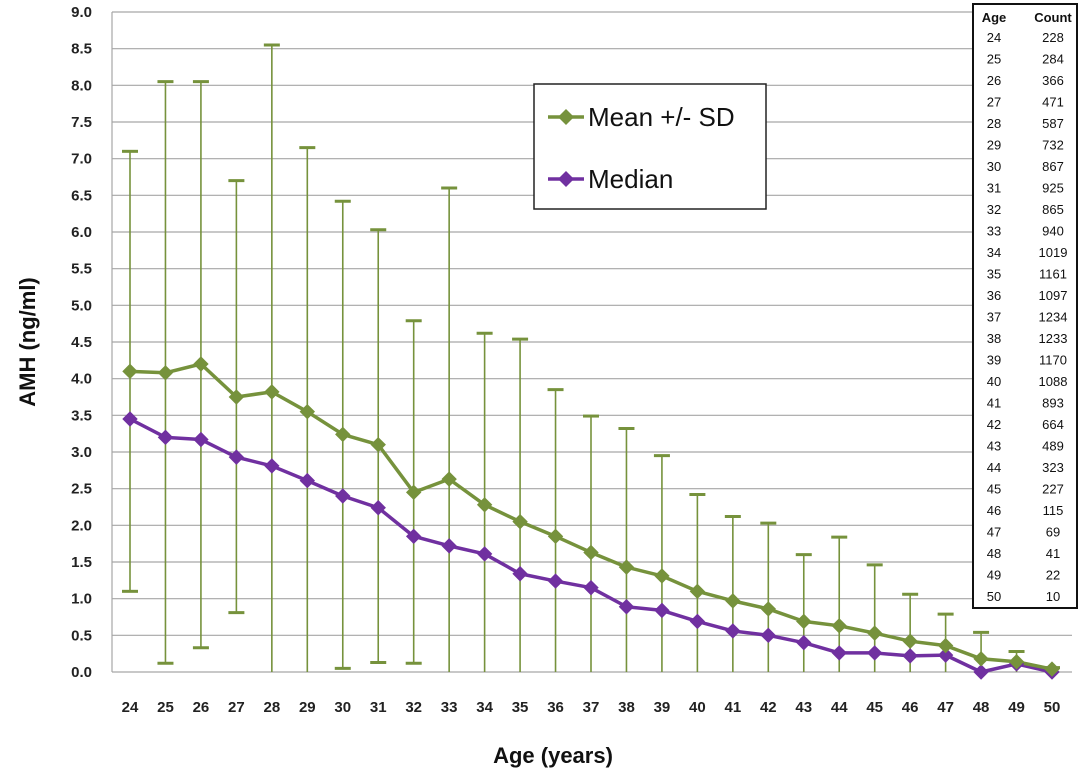 This screenshot has width=1080, height=771. What do you see at coordinates (994, 166) in the screenshot?
I see `table-cell-age: 30` at bounding box center [994, 166].